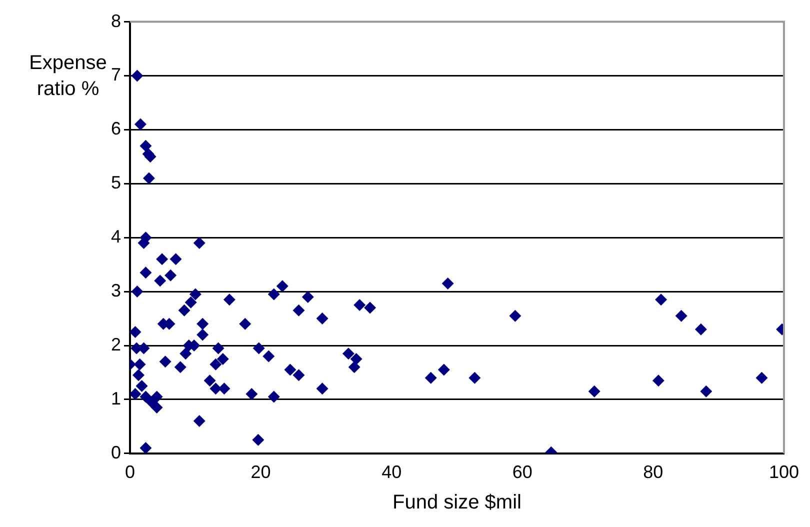 This screenshot has height=527, width=810. What do you see at coordinates (260, 472) in the screenshot?
I see `x-tick-label: 20` at bounding box center [260, 472].